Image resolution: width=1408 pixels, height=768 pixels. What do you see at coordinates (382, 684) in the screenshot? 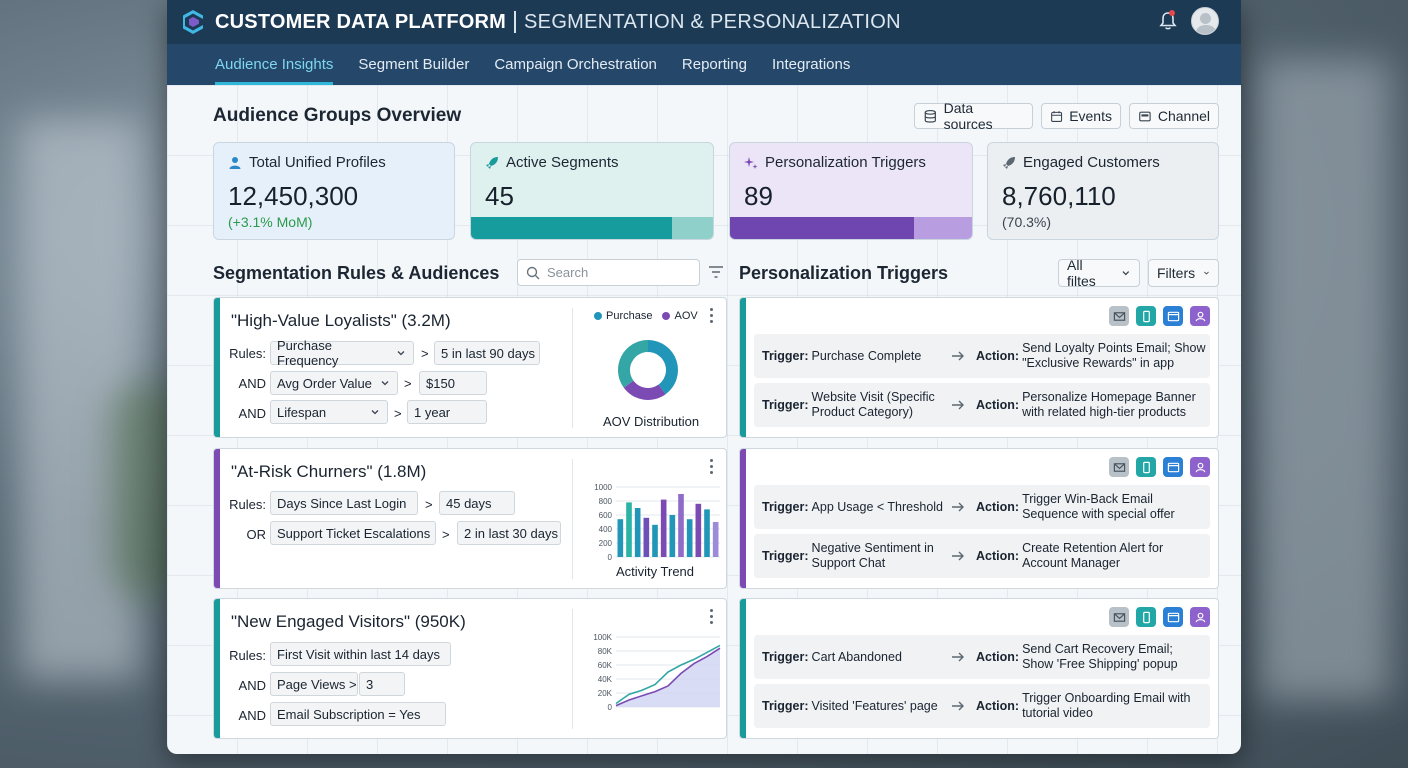
I see `rule-value-input: 3` at bounding box center [382, 684].